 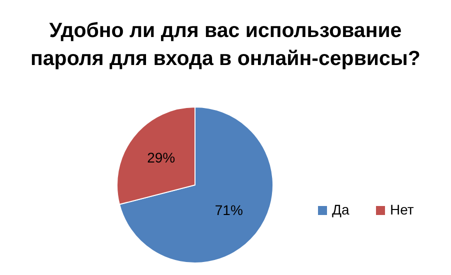 I want to click on data-label: 71%, so click(x=228, y=210).